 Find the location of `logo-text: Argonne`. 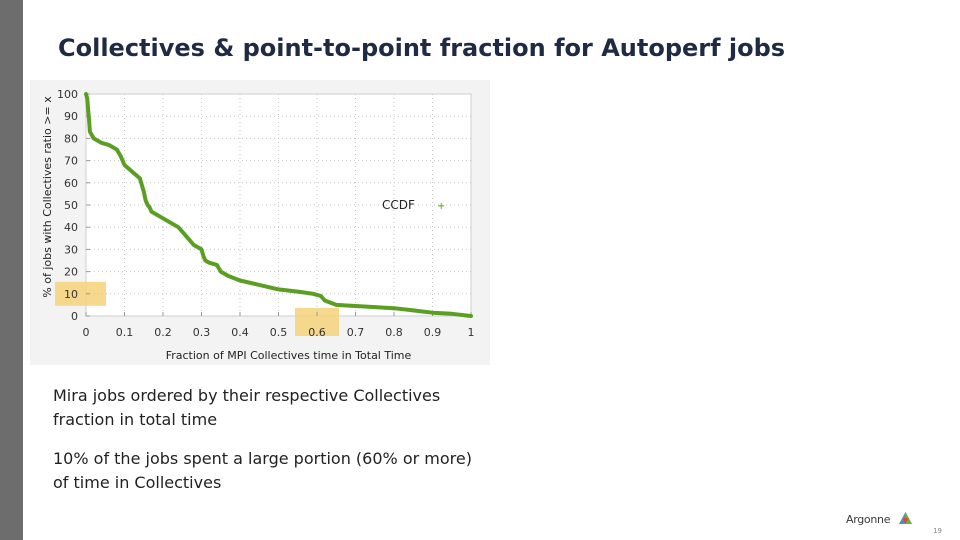

logo-text: Argonne is located at coordinates (868, 519).